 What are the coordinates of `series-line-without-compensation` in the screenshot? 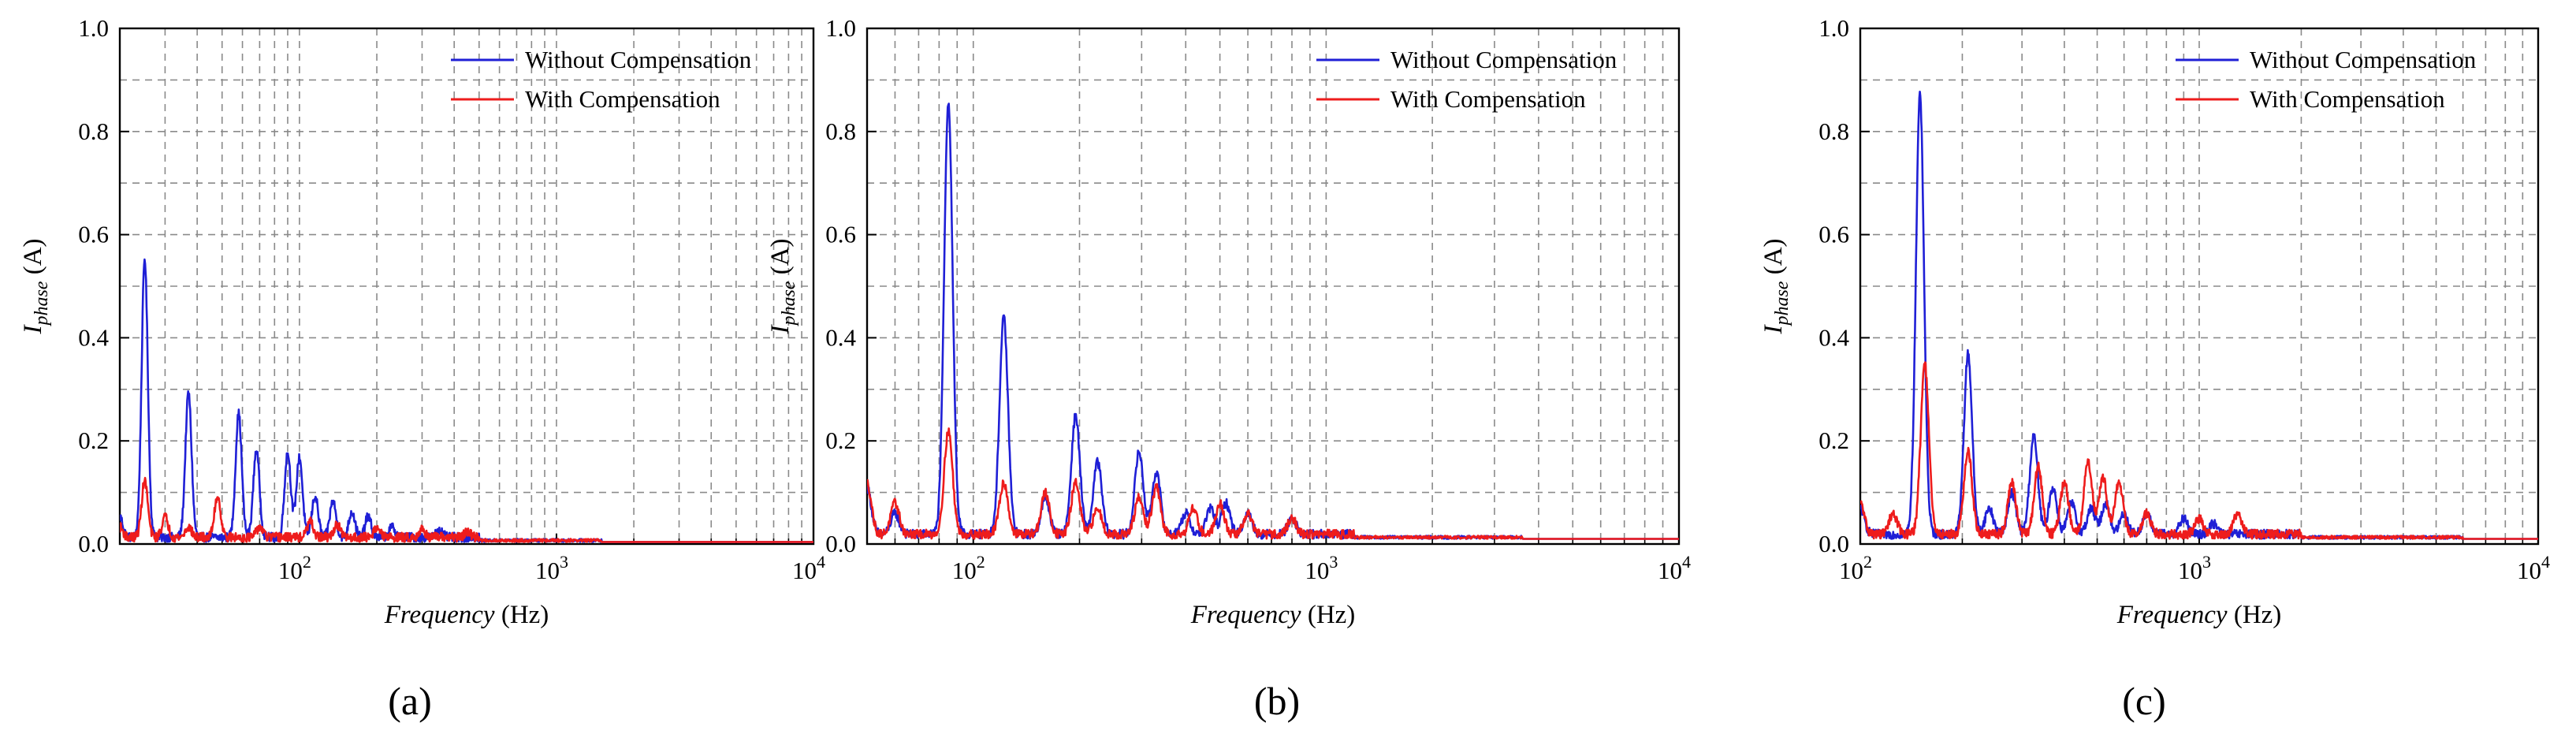 It's located at (466, 401).